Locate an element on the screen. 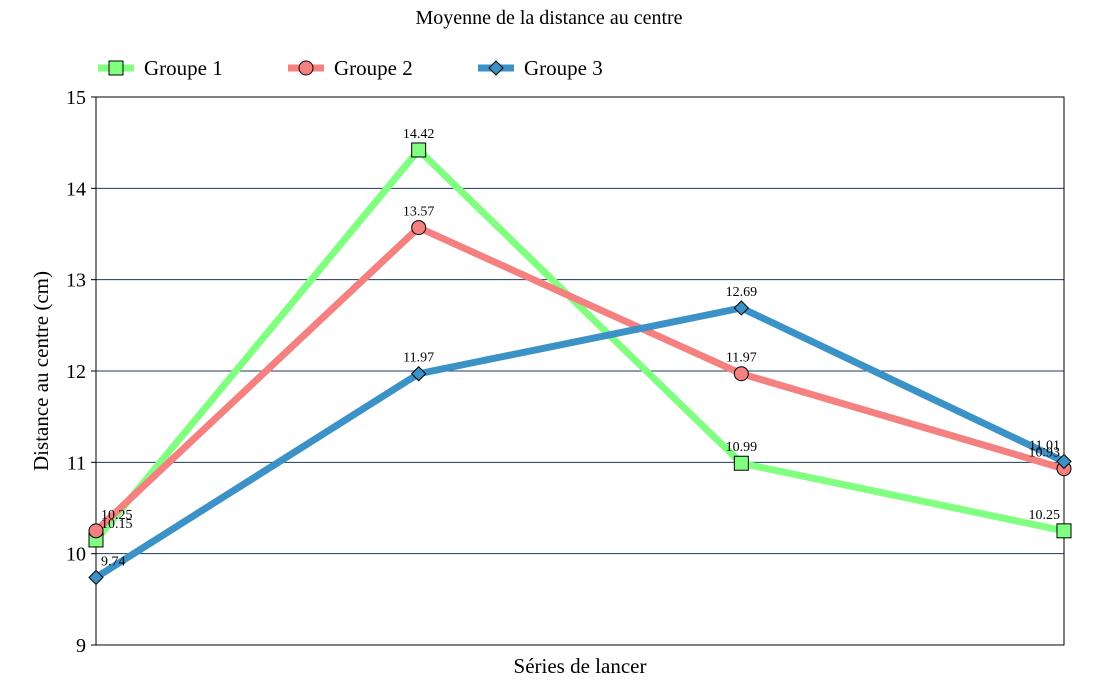 This screenshot has height=686, width=1096. data-label: 10.15 is located at coordinates (117, 524).